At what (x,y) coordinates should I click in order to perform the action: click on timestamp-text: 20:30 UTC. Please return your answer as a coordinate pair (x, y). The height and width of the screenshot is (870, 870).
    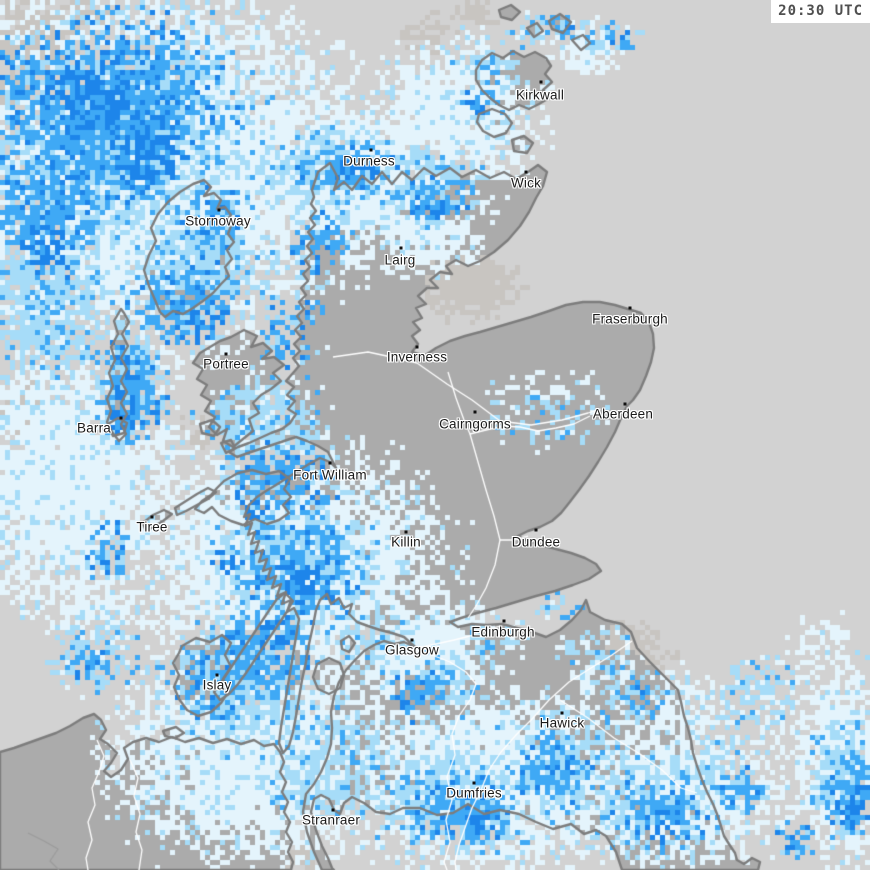
    Looking at the image, I should click on (820, 11).